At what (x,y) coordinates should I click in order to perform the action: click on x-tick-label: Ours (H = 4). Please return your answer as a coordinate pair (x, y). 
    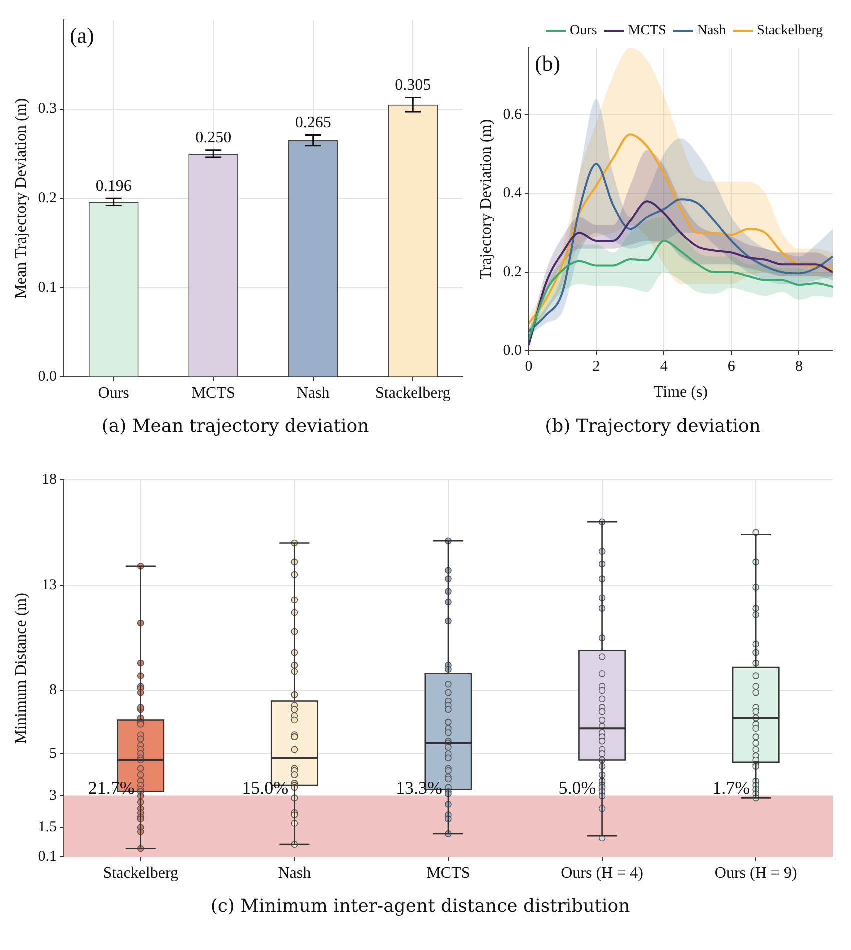
    Looking at the image, I should click on (602, 873).